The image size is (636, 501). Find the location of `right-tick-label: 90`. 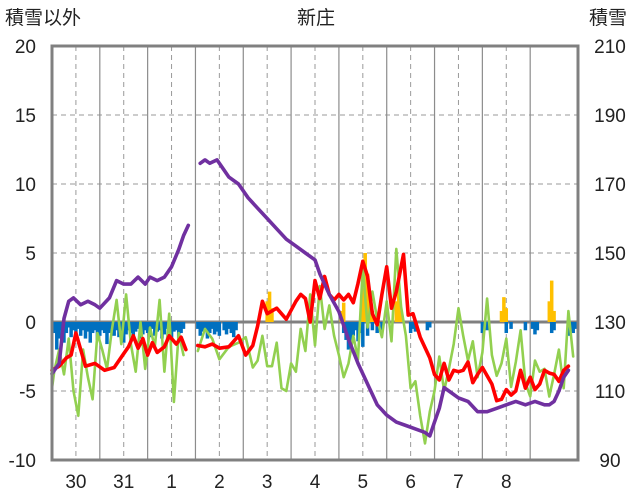

right-tick-label: 90 is located at coordinates (609, 461).